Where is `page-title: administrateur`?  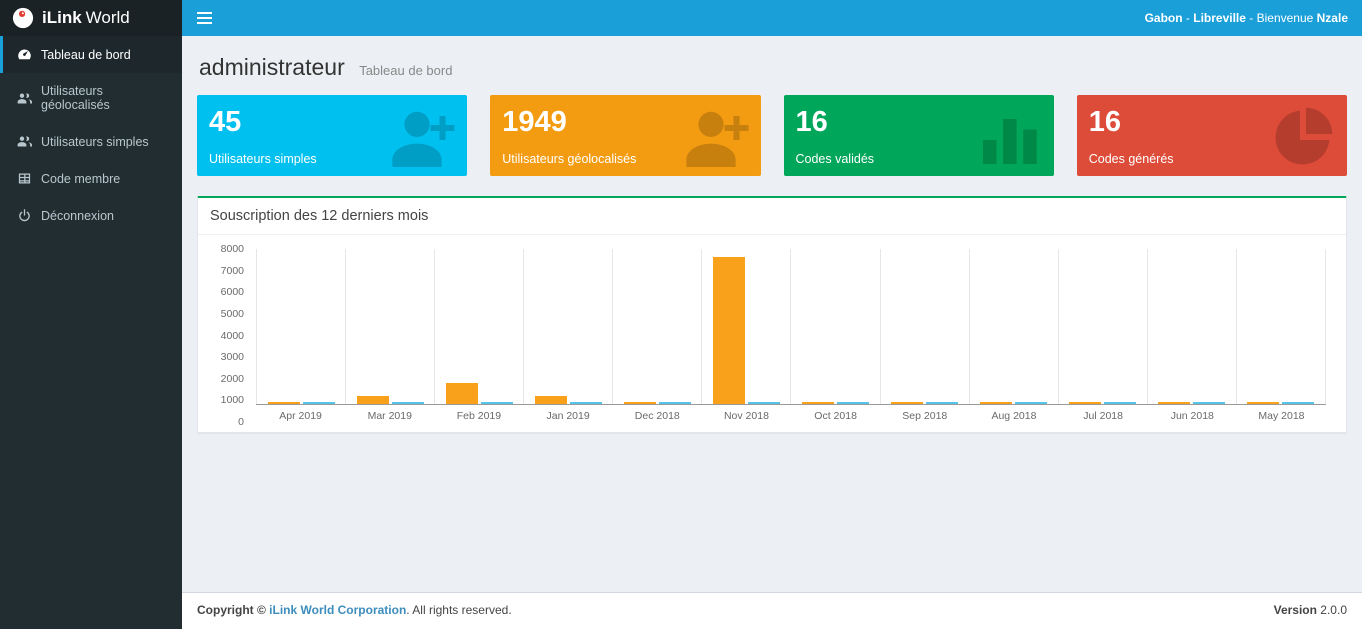 page-title: administrateur is located at coordinates (272, 67).